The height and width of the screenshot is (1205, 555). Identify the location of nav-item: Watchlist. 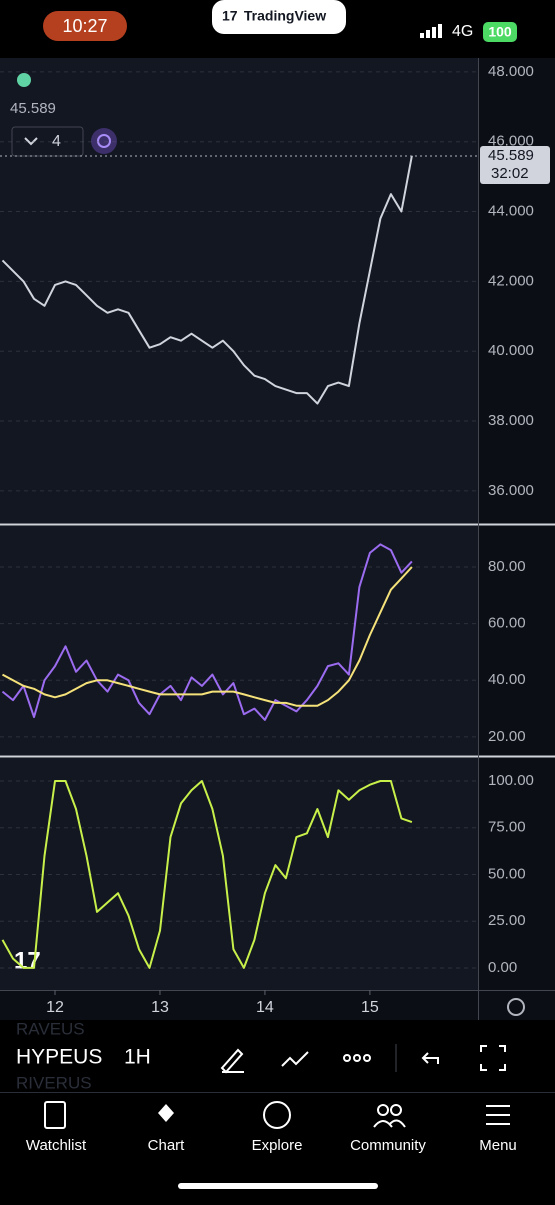
(56, 1145).